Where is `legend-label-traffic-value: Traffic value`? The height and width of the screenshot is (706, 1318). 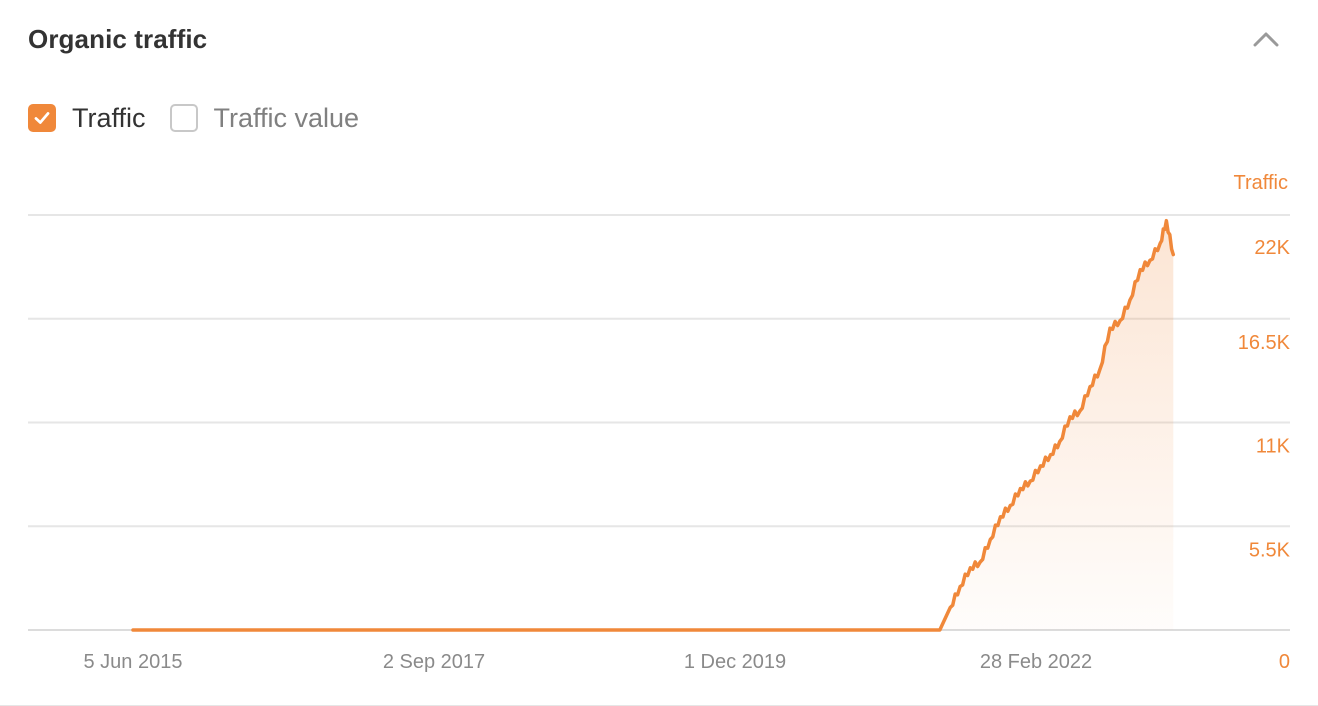 legend-label-traffic-value: Traffic value is located at coordinates (286, 117).